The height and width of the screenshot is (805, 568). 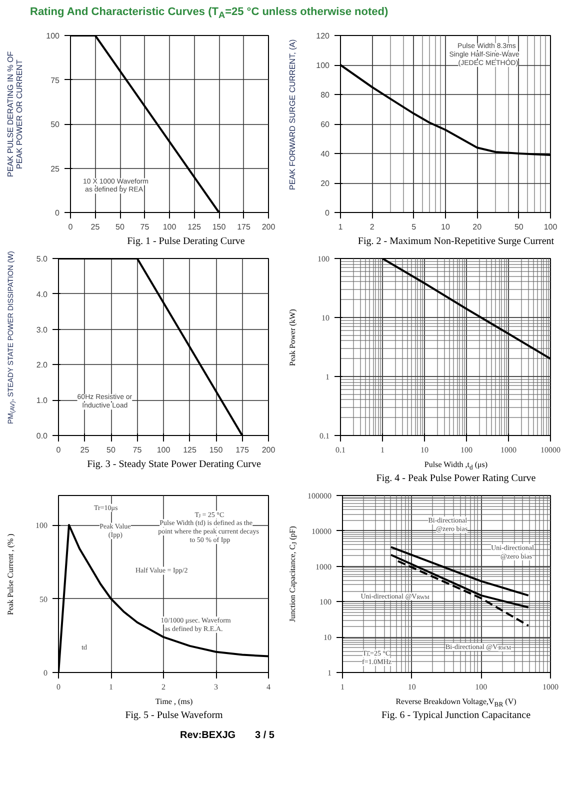 What do you see at coordinates (322, 531) in the screenshot?
I see `y-tick-label: 10000` at bounding box center [322, 531].